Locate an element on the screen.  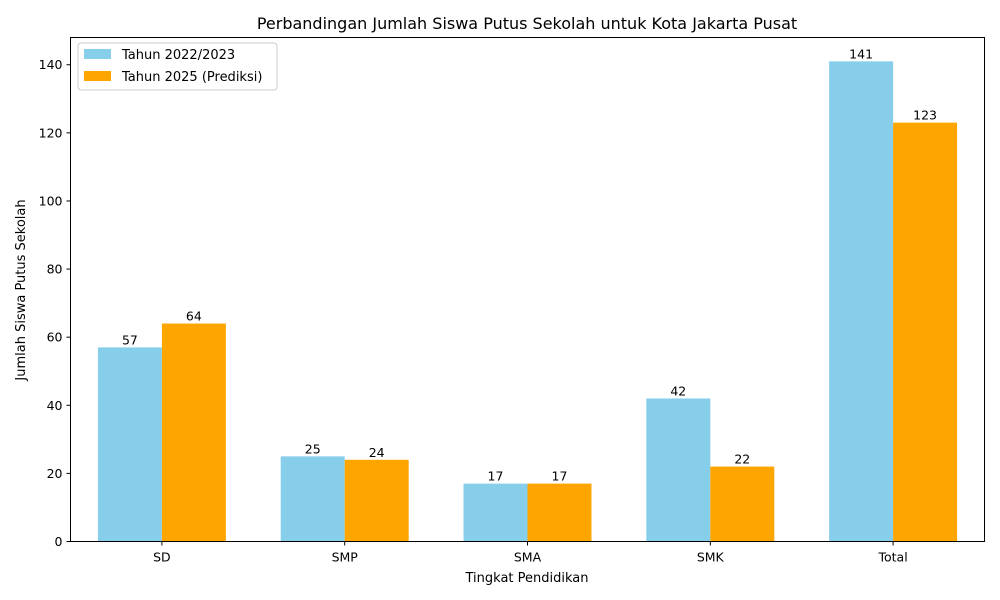
legend-frame is located at coordinates (177, 66).